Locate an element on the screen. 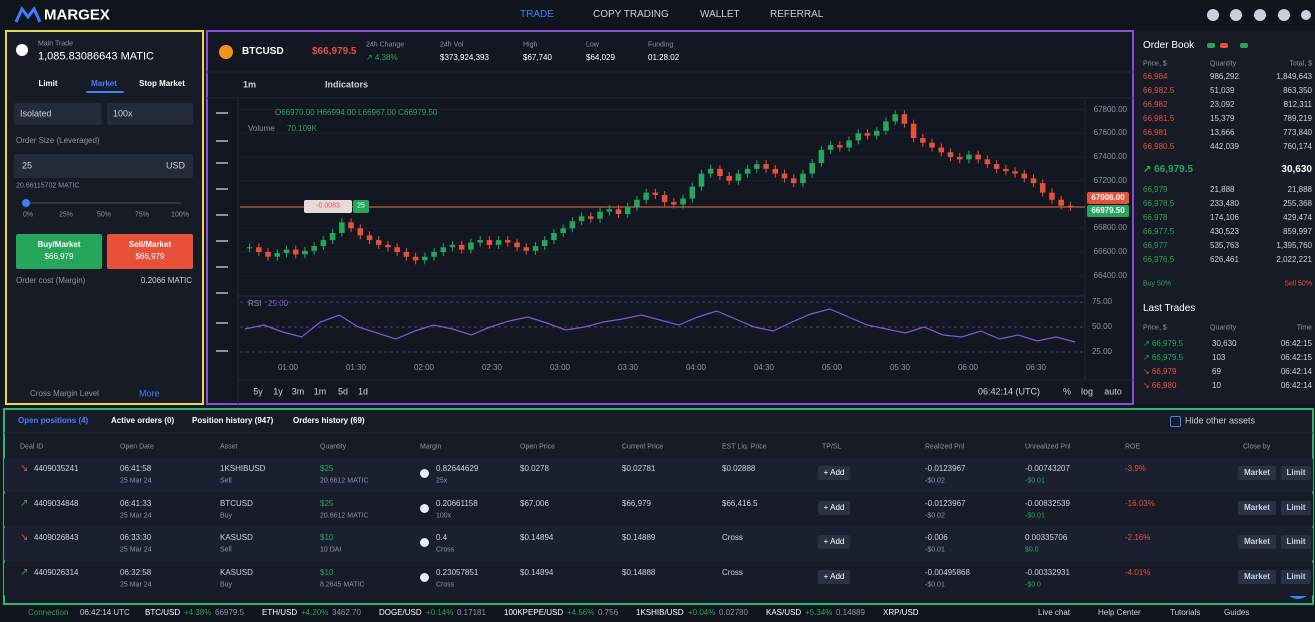 This screenshot has width=1315, height=622. account-icon is located at coordinates (22, 50).